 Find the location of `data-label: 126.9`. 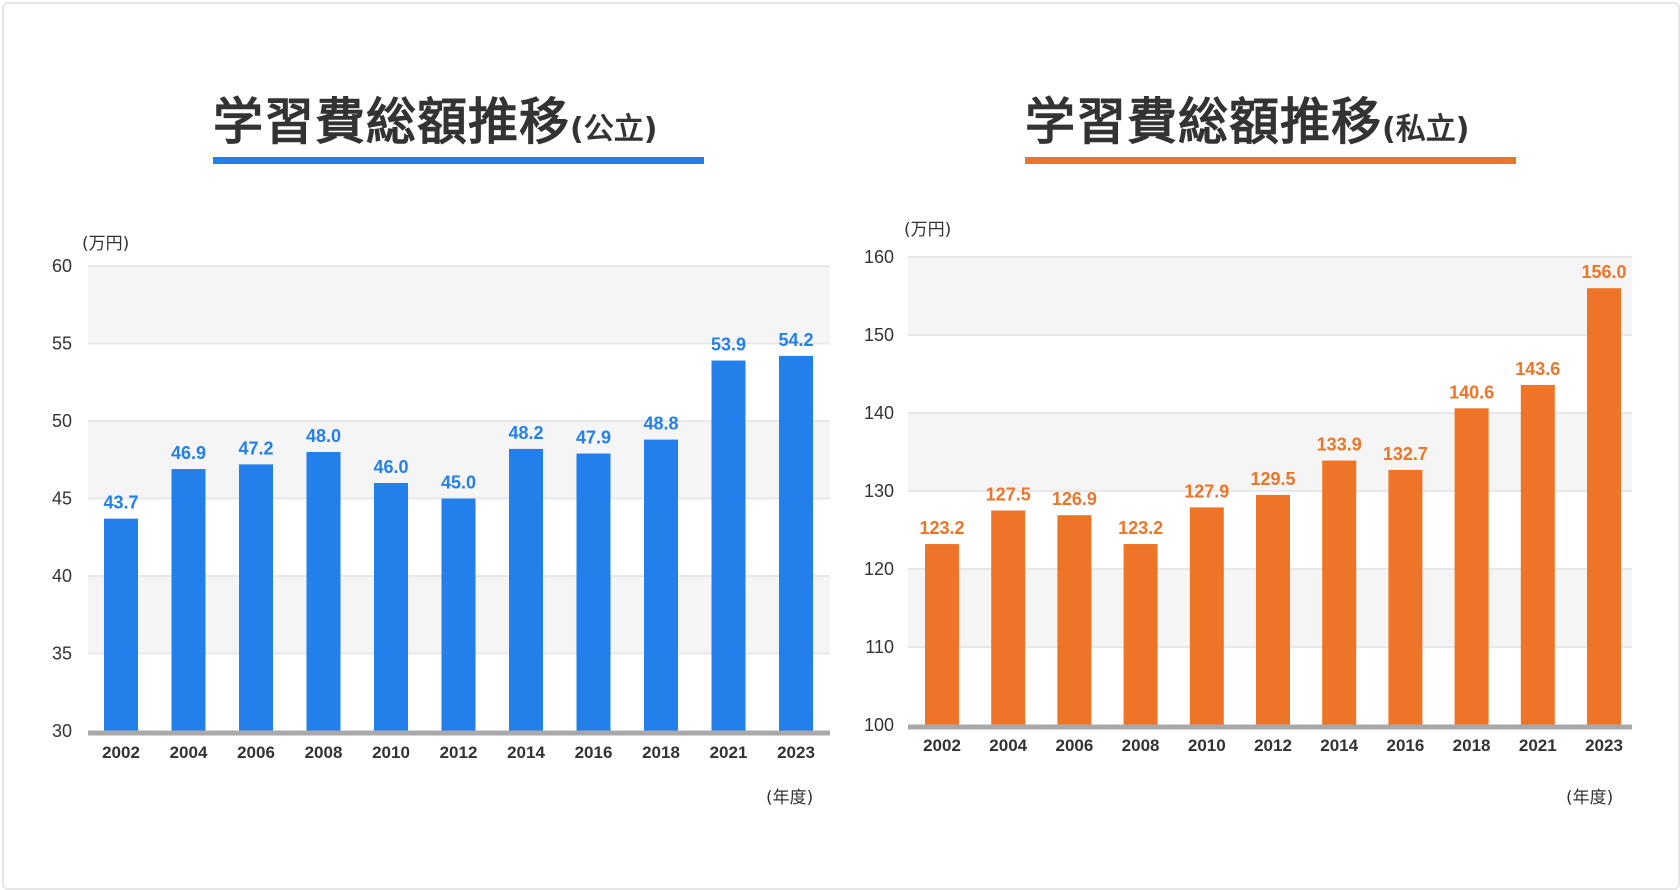

data-label: 126.9 is located at coordinates (1074, 499).